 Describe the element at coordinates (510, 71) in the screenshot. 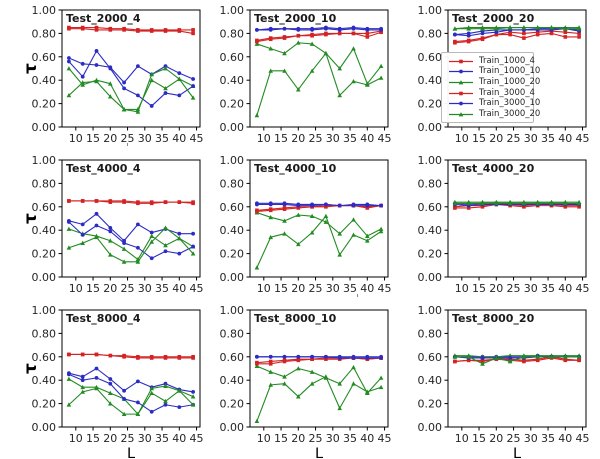

I see `legend-label: Train_1000_10` at that location.